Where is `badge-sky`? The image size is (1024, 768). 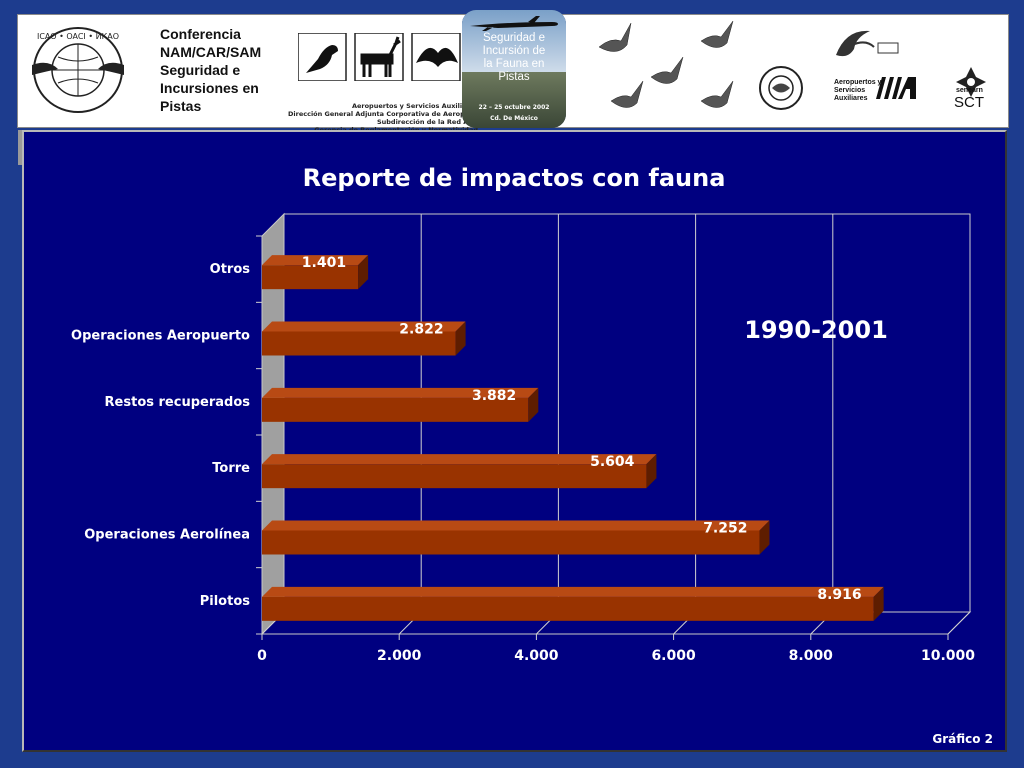
badge-sky is located at coordinates (514, 41).